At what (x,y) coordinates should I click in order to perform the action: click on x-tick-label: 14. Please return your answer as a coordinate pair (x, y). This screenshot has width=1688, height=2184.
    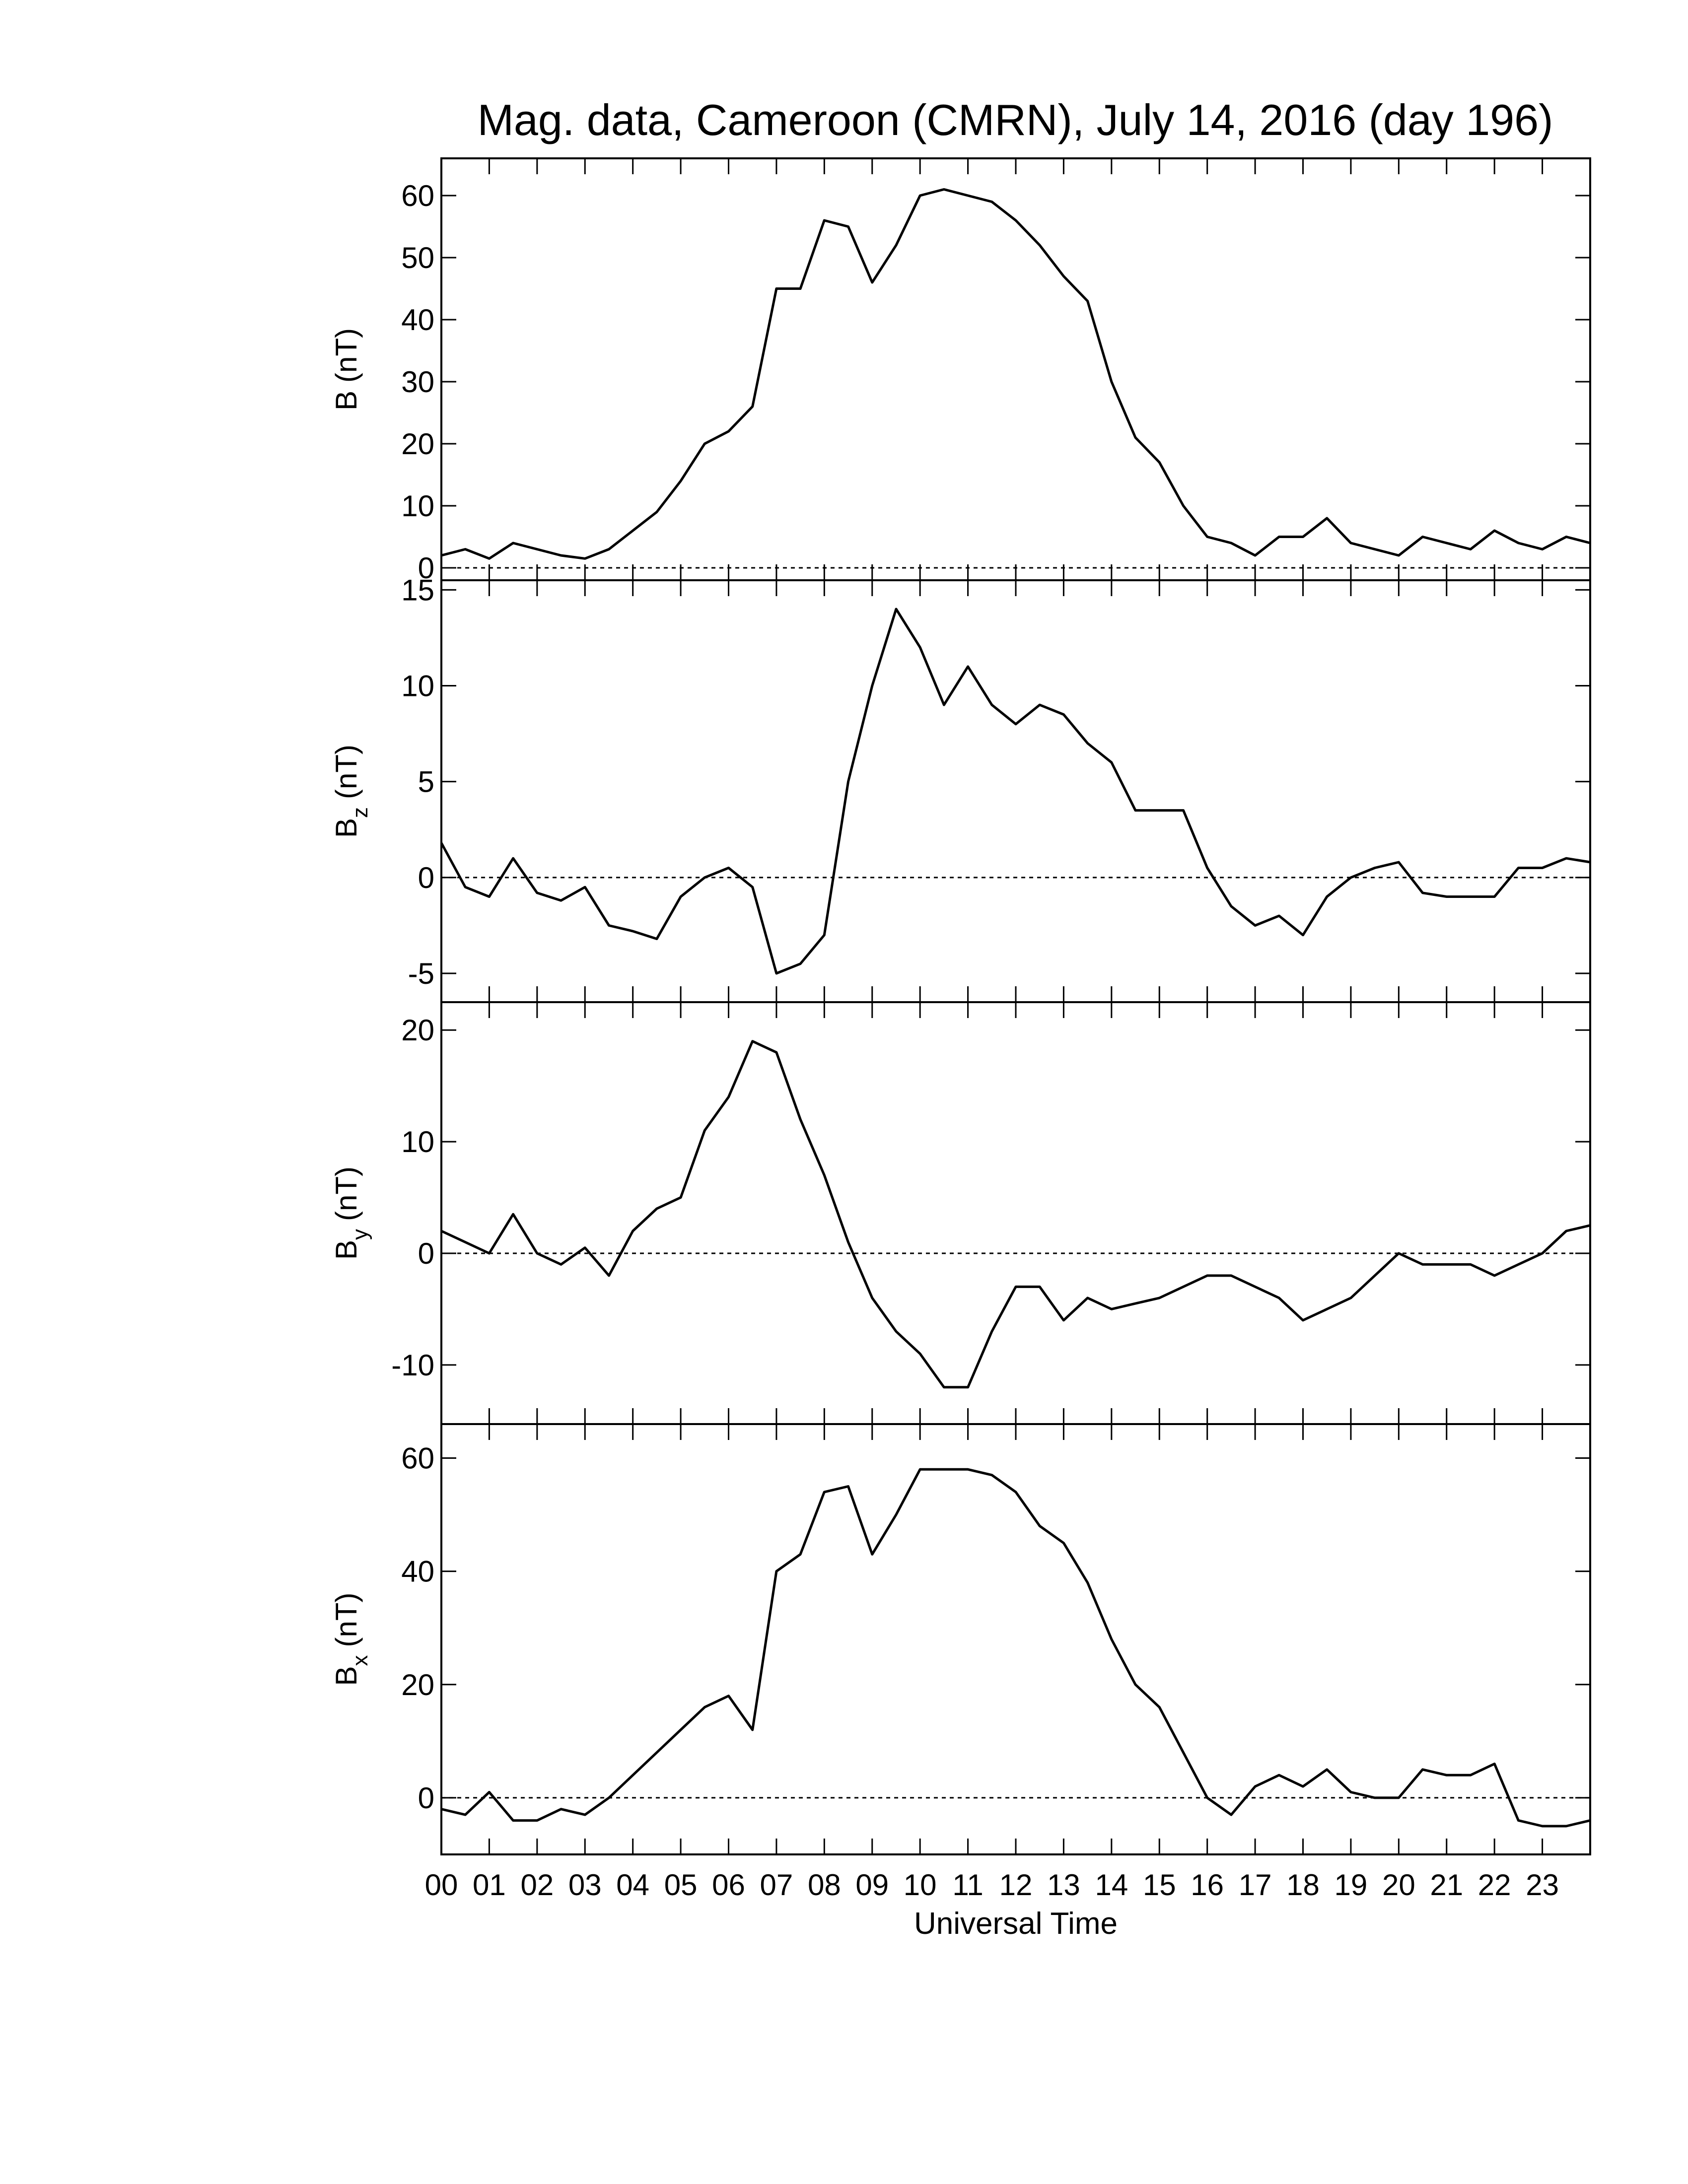
    Looking at the image, I should click on (1111, 1885).